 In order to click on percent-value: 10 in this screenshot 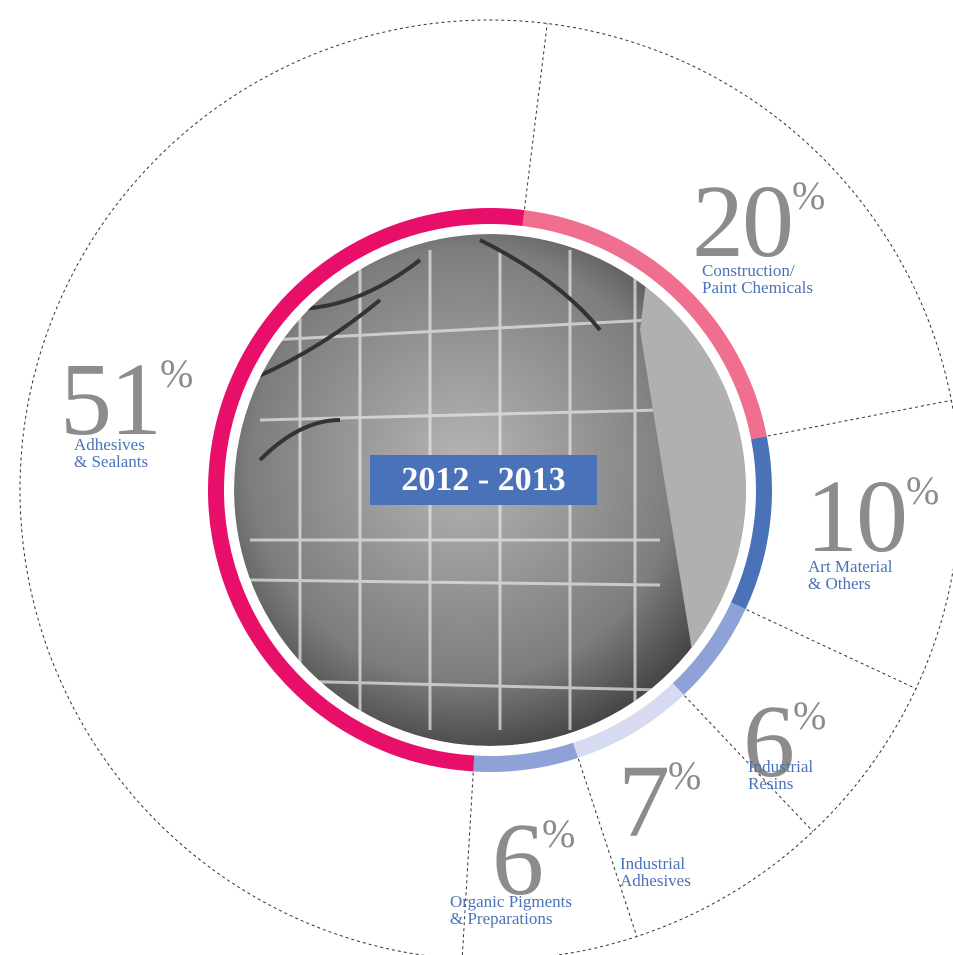, I will do `click(857, 516)`.